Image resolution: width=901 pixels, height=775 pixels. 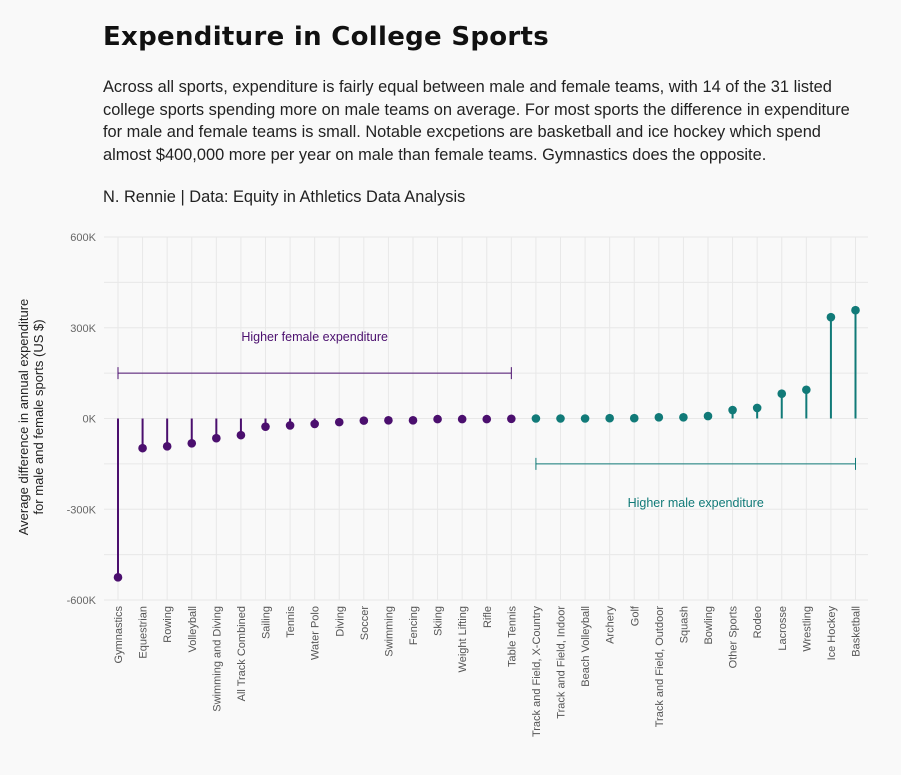 I want to click on annotation-label: Higher male expenditure, so click(x=696, y=503).